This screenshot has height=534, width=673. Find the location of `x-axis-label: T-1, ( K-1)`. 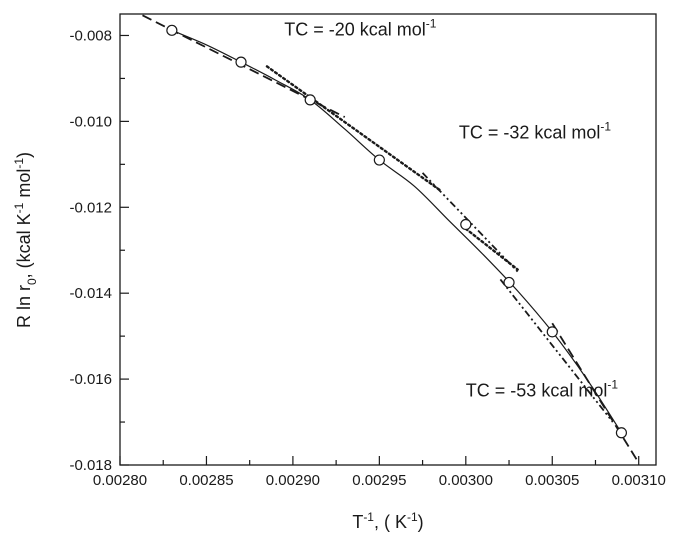

x-axis-label: T-1, ( K-1) is located at coordinates (387, 521).